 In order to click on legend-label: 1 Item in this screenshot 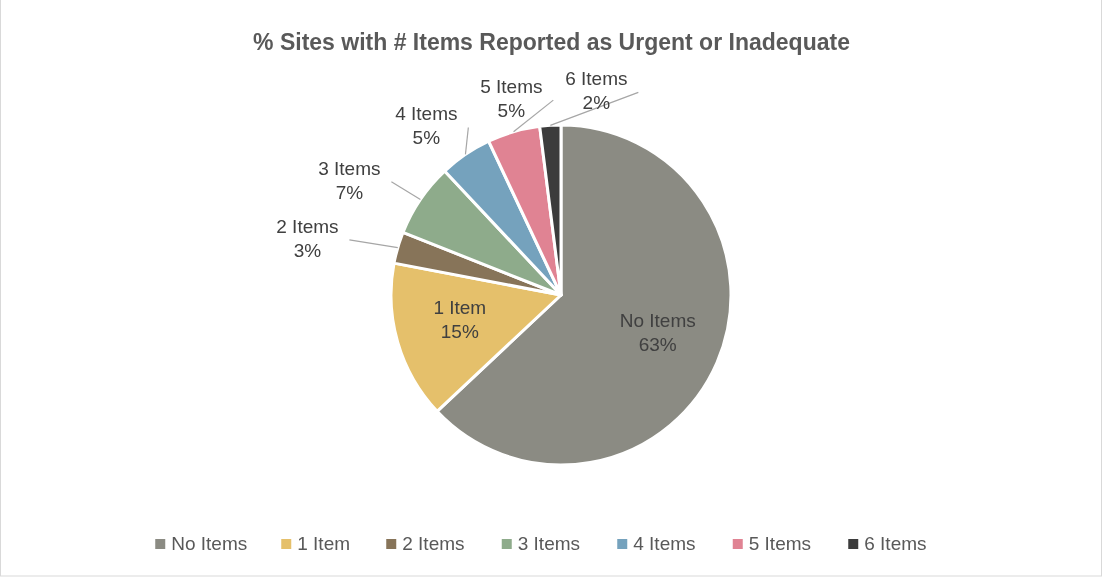, I will do `click(324, 543)`.